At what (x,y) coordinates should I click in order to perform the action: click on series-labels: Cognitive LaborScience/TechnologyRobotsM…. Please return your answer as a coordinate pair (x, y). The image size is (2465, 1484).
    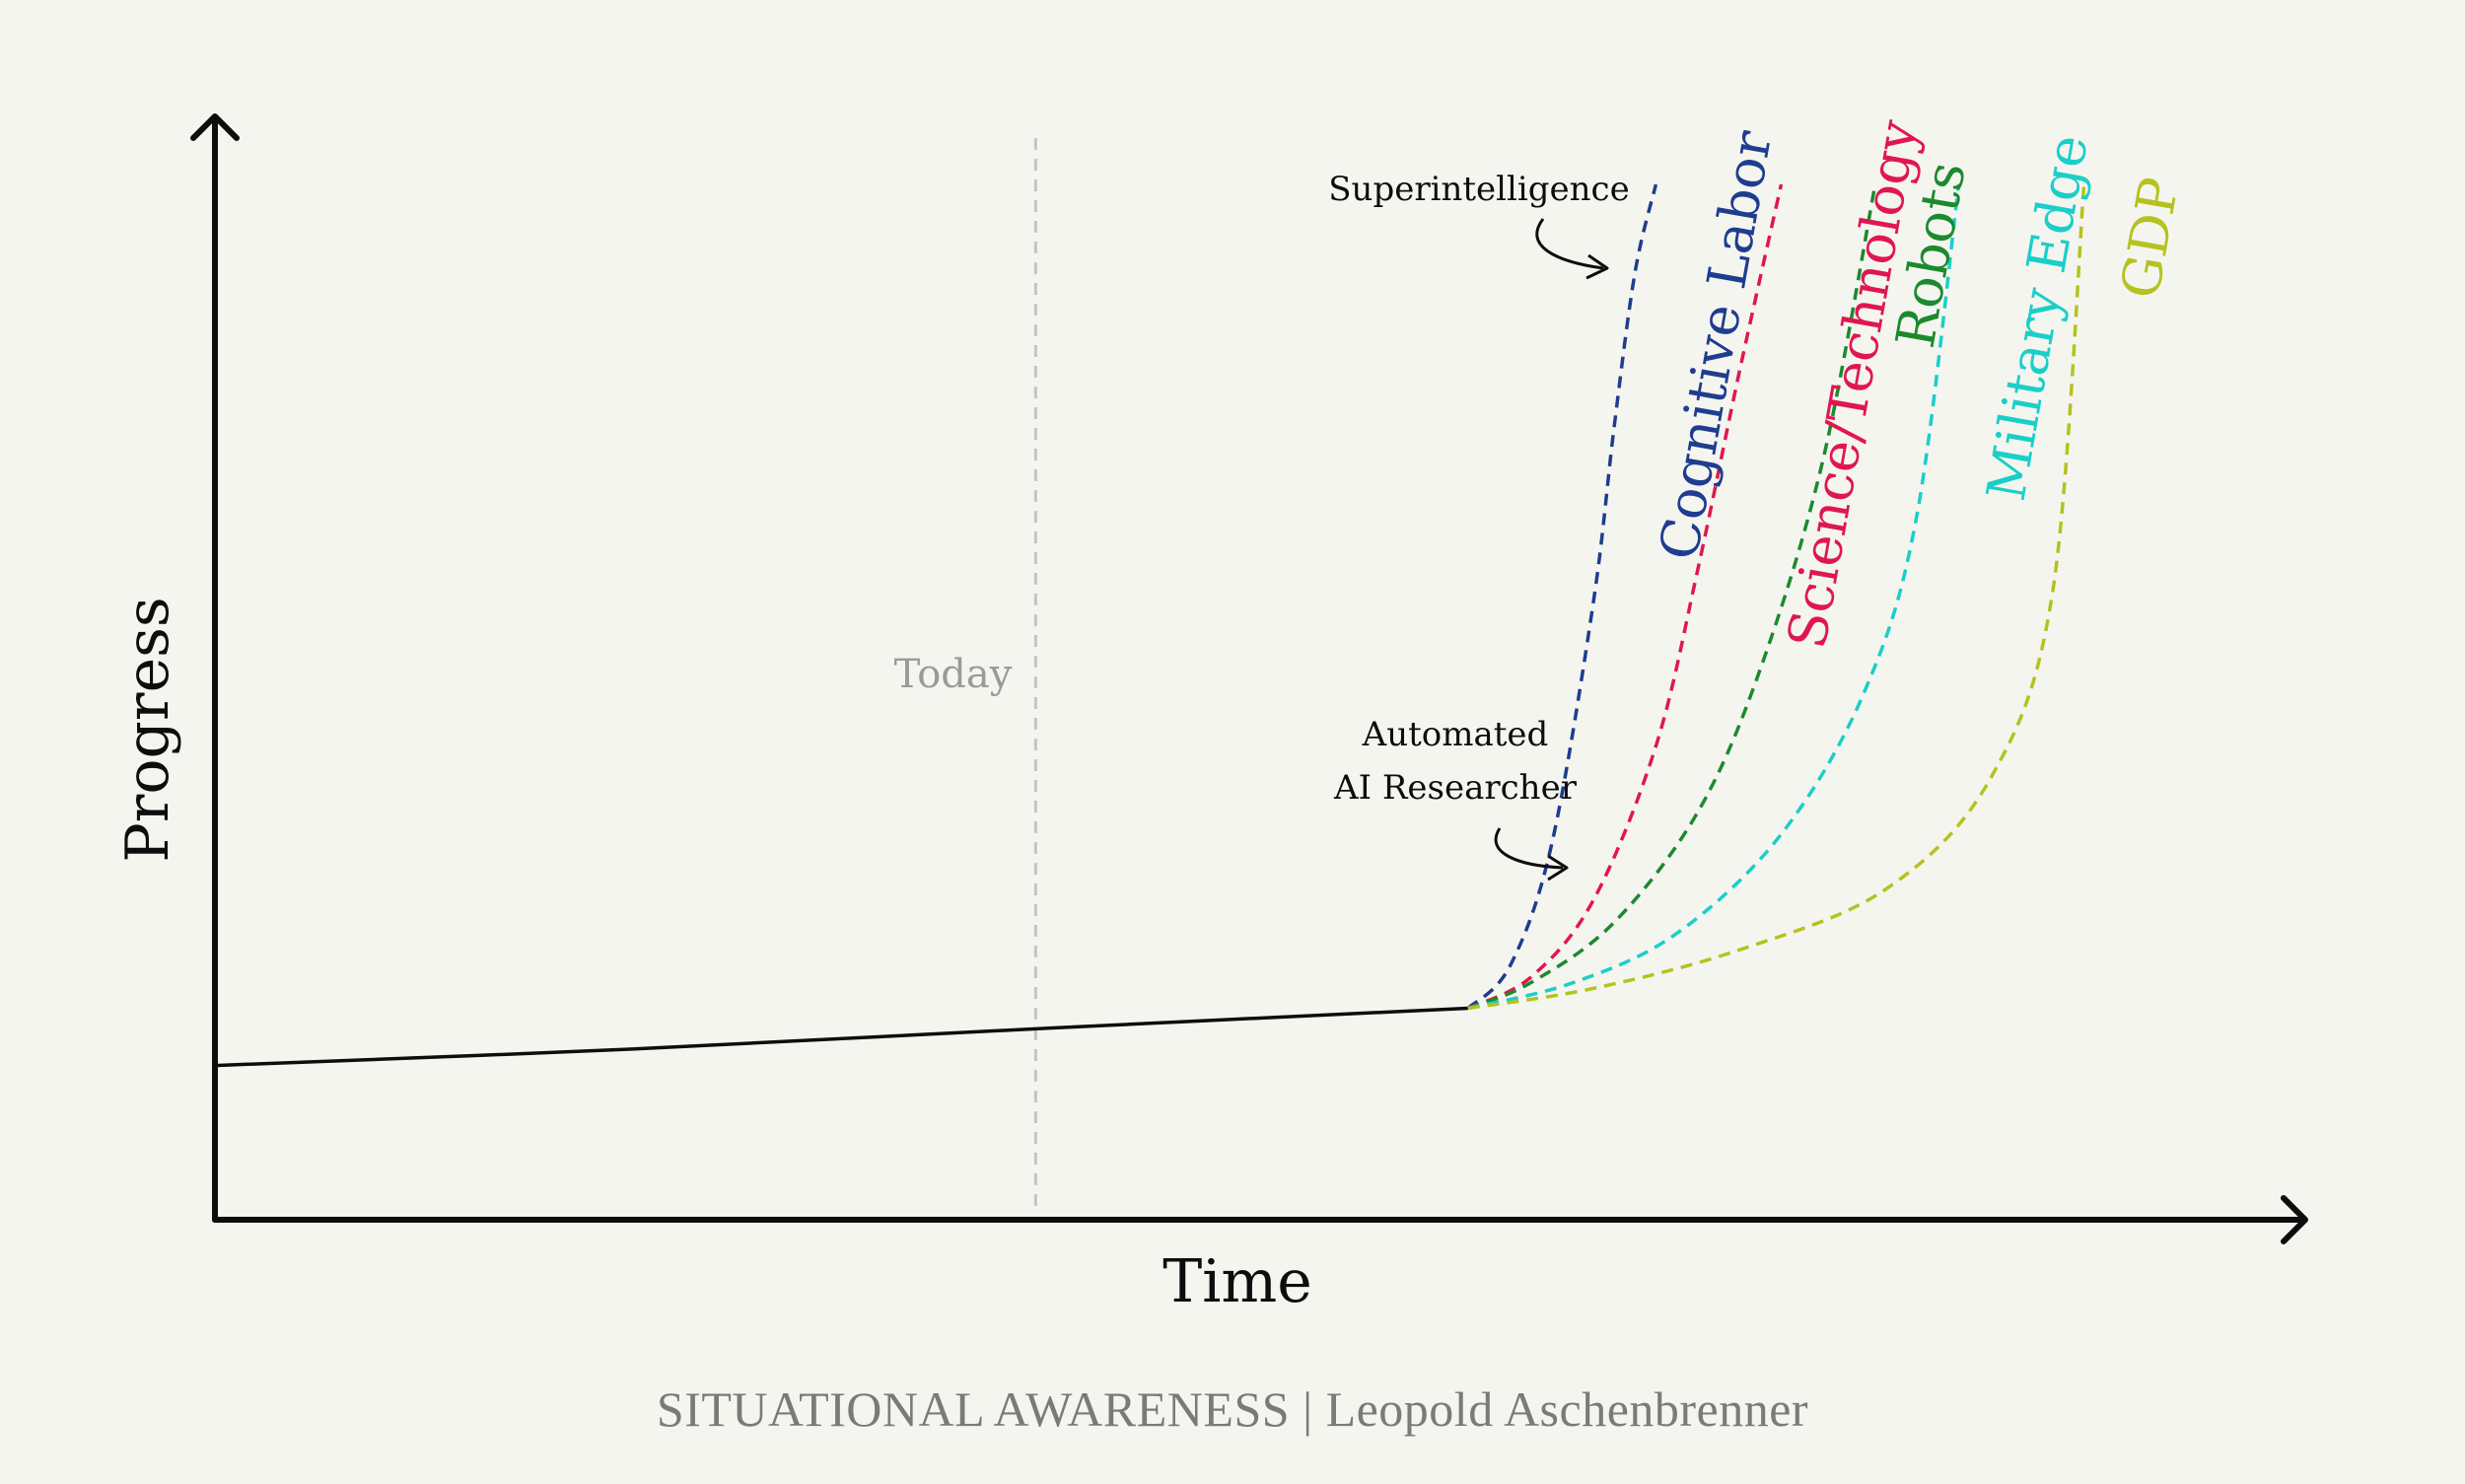
    Looking at the image, I should click on (1920, 383).